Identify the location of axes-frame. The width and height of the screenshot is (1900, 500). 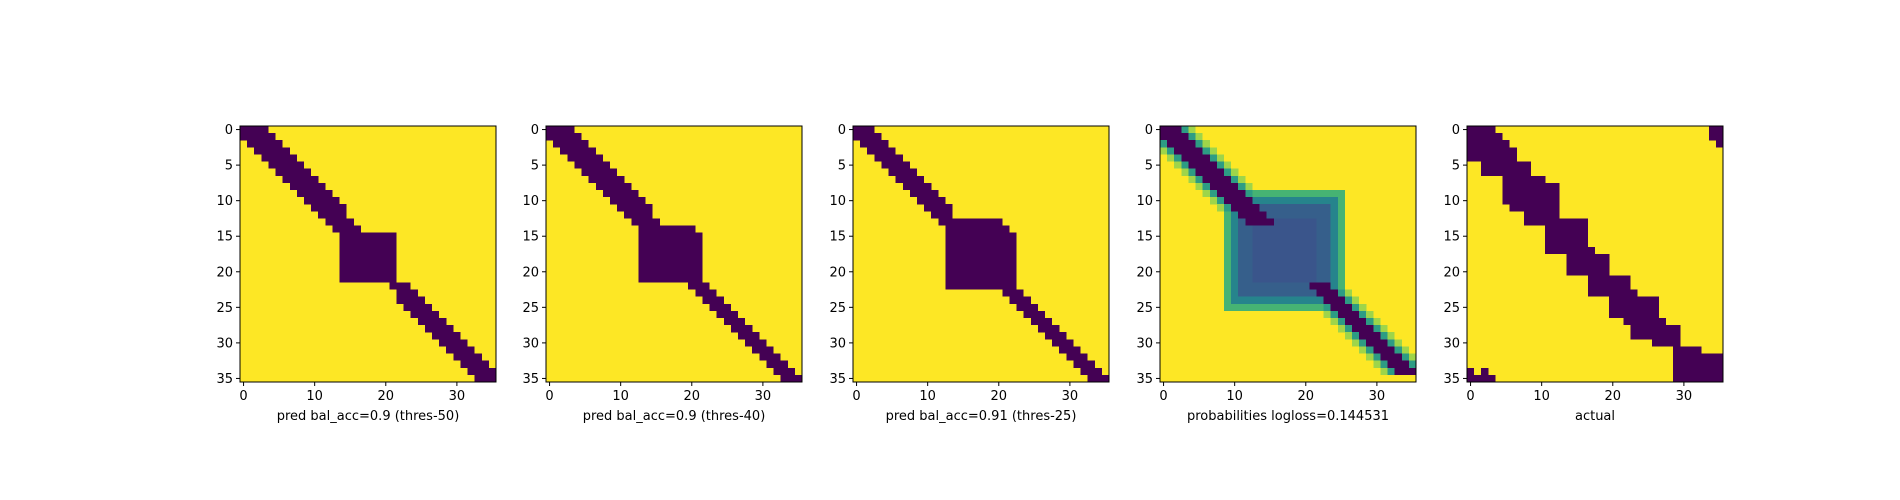
(368, 254).